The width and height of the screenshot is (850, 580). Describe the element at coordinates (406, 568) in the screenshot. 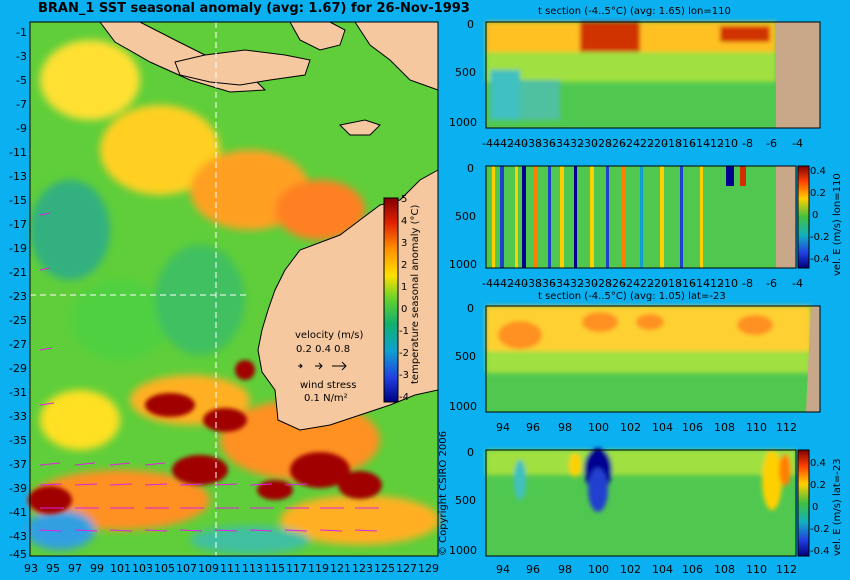

I see `lon-tick: 127` at that location.